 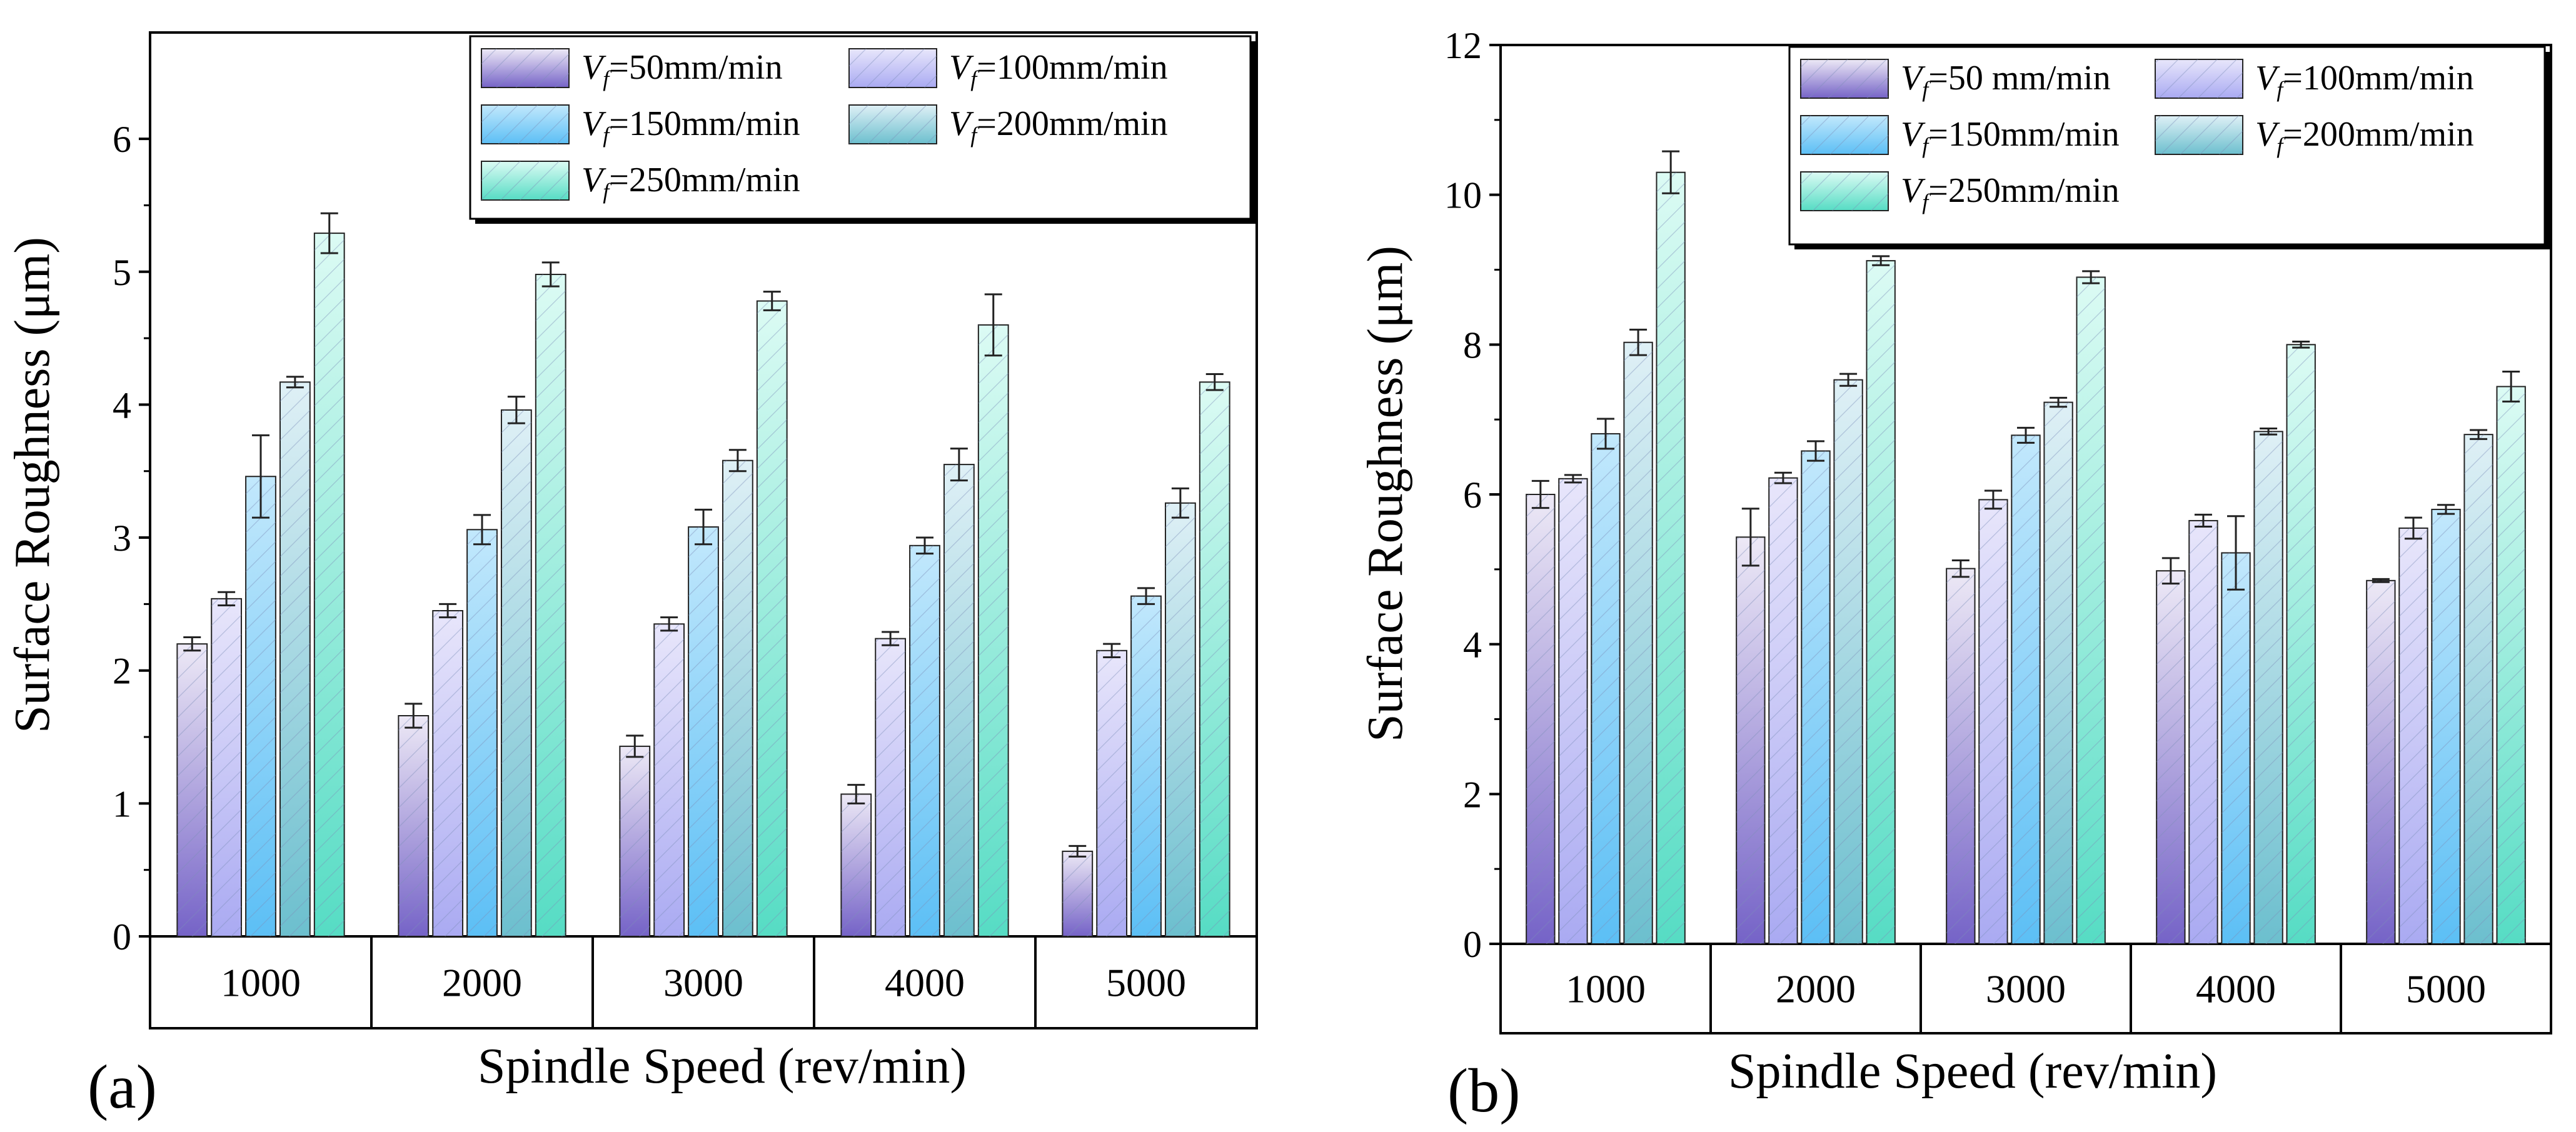 I want to click on panel-label: (b), so click(x=1484, y=1090).